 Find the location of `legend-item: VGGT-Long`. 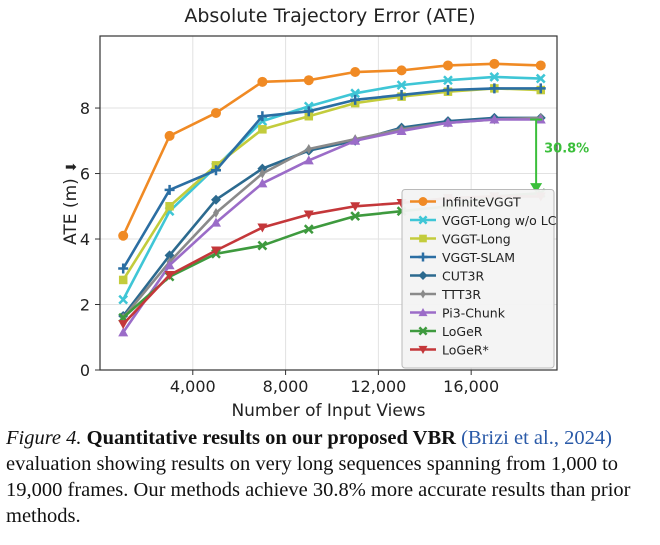

legend-item: VGGT-Long is located at coordinates (460, 239).